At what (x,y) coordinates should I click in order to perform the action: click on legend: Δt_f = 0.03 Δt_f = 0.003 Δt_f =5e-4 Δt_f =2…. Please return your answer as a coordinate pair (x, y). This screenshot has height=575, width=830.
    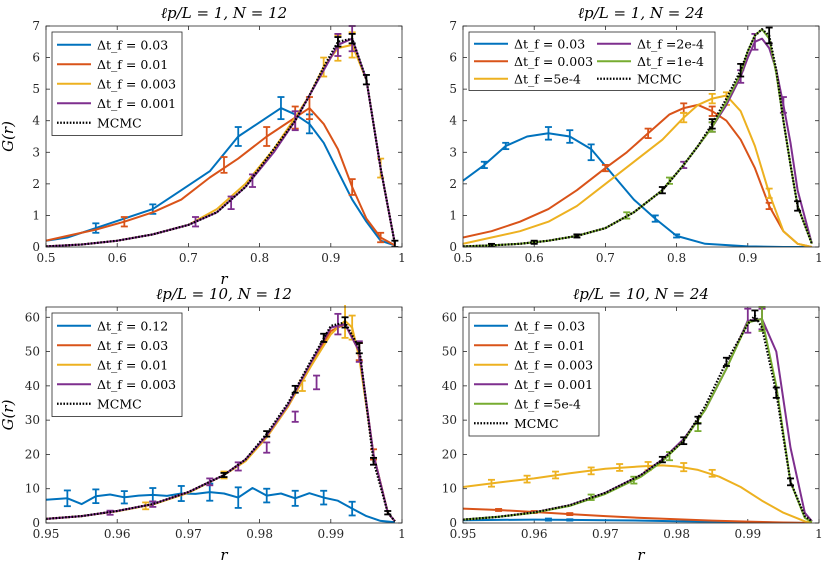
    Looking at the image, I should click on (592, 61).